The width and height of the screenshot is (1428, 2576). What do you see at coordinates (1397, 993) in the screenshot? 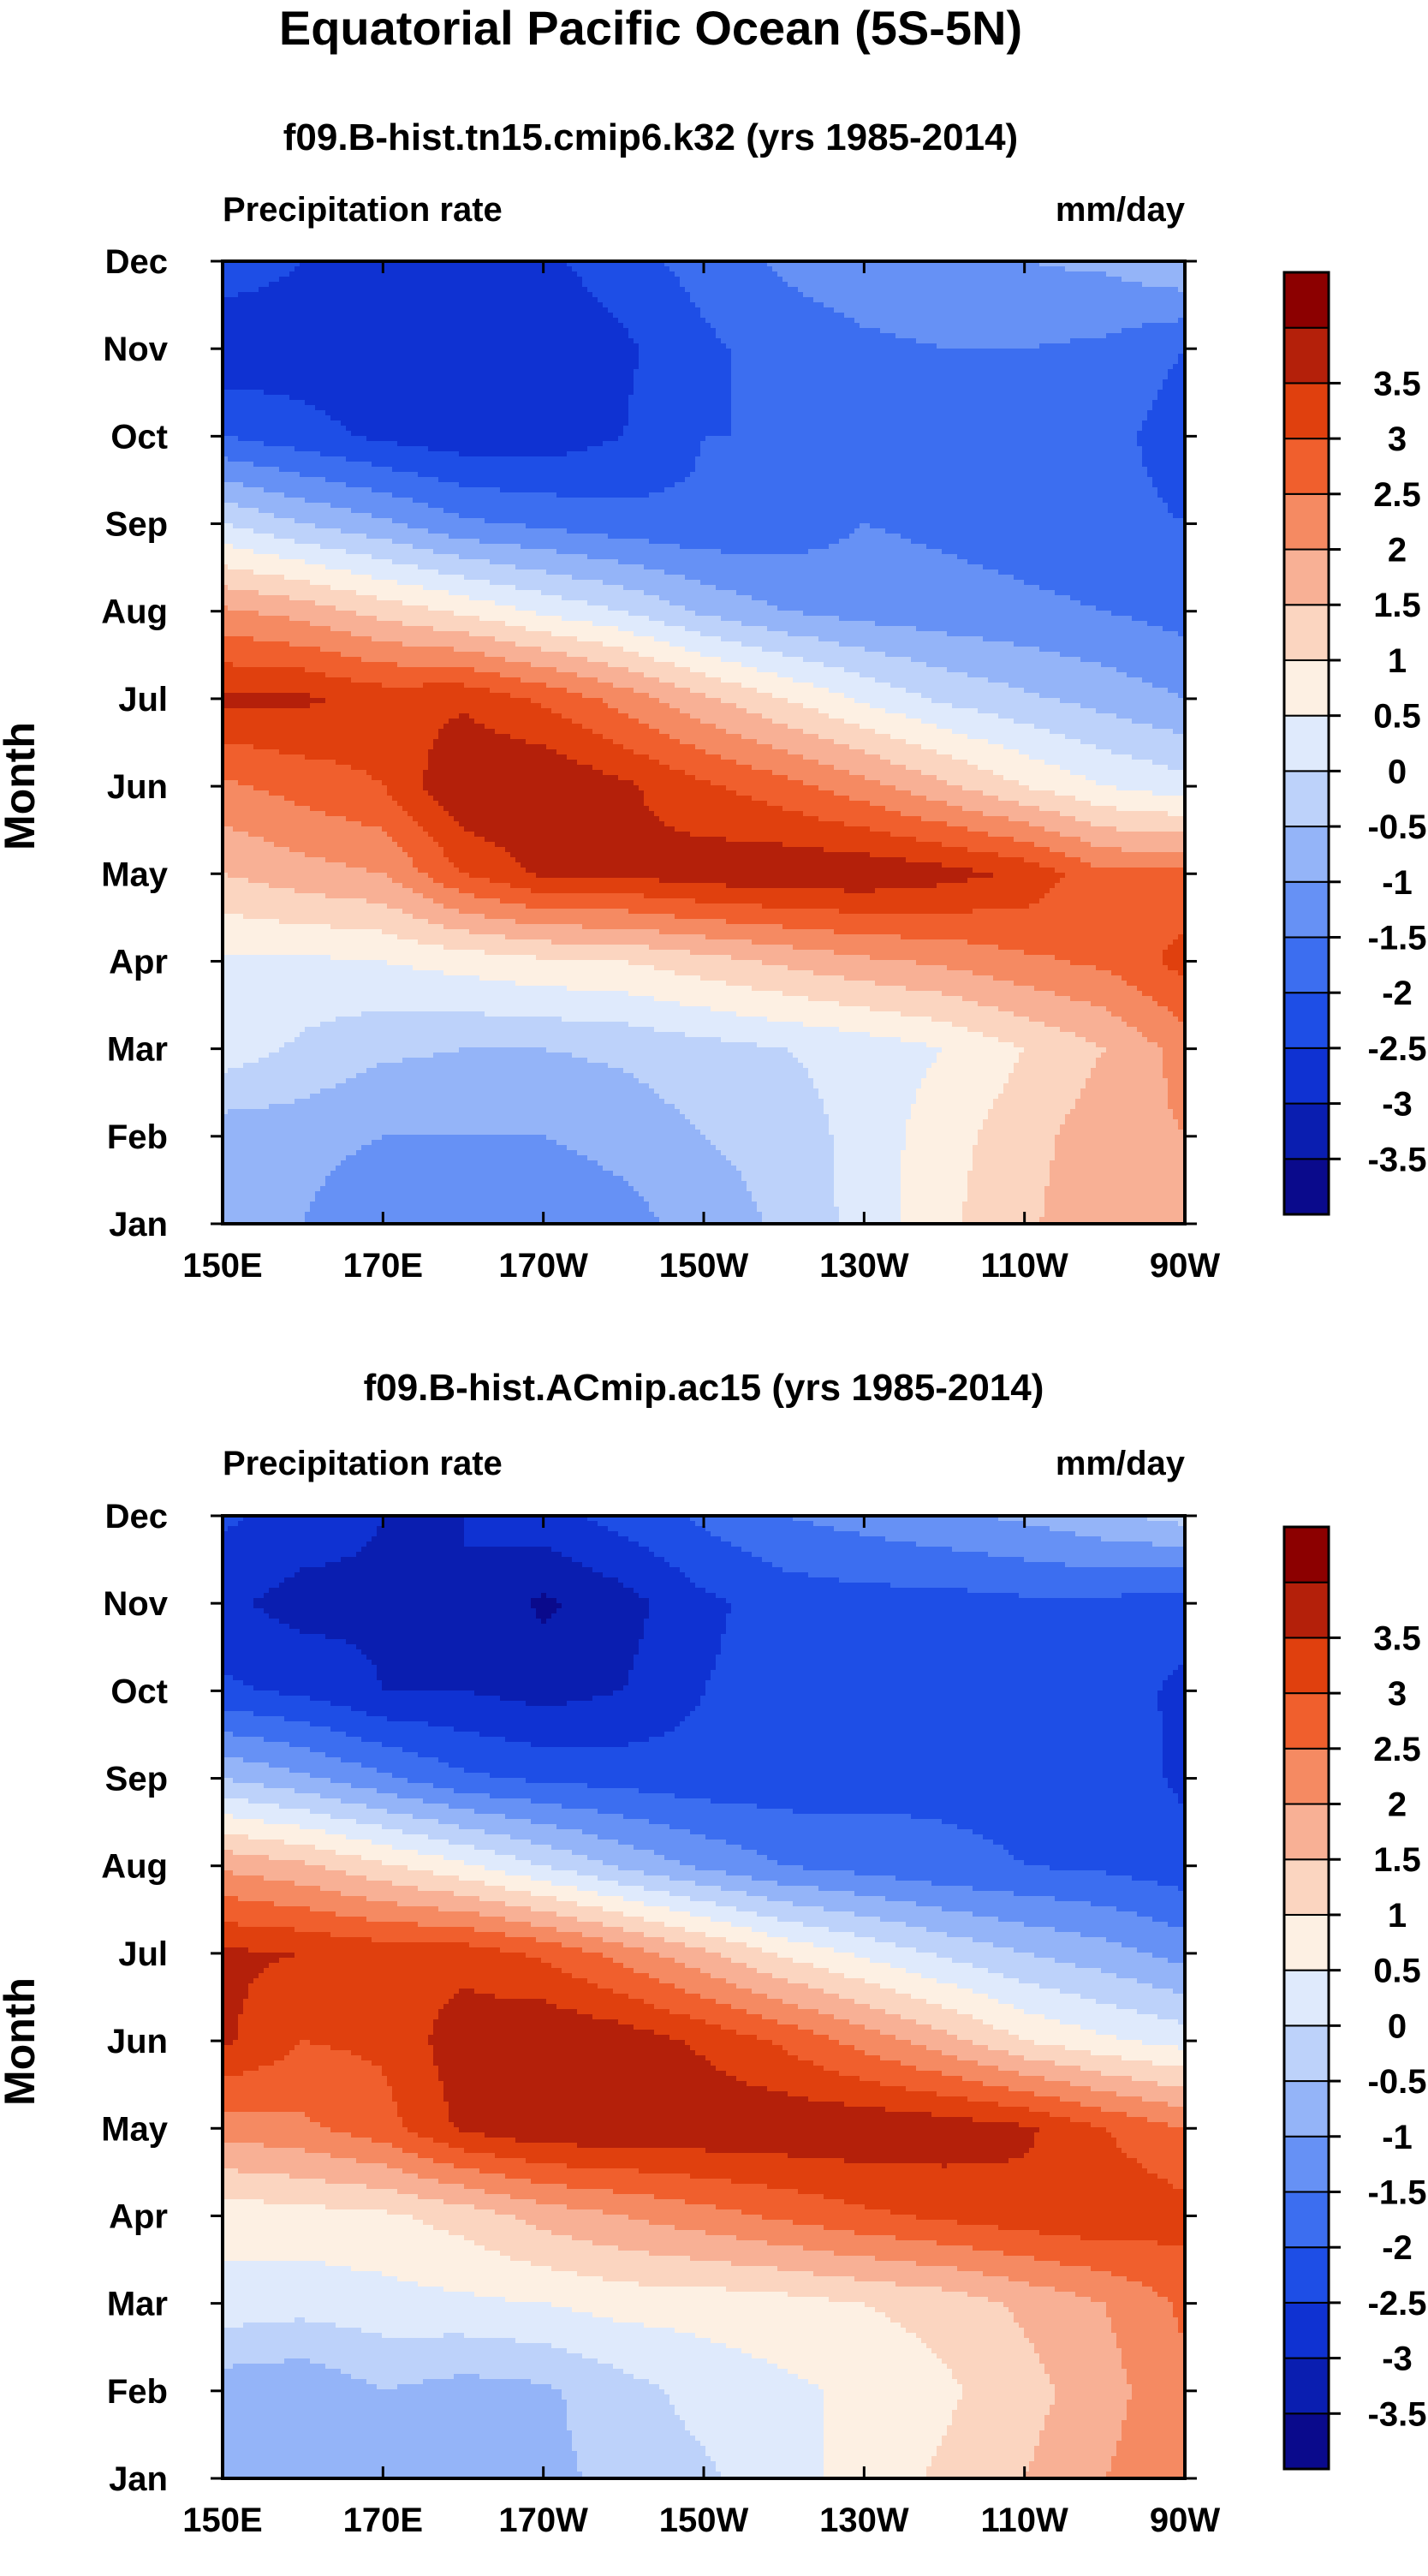
I see `colorbar-label: -2` at bounding box center [1397, 993].